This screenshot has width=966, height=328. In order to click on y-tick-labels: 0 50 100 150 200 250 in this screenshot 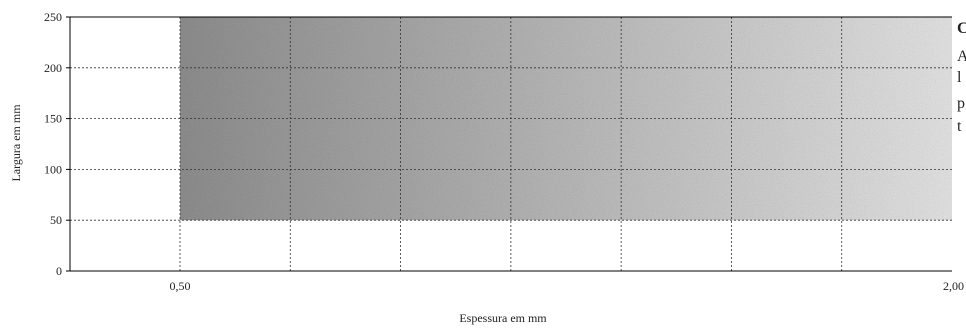, I will do `click(53, 144)`.